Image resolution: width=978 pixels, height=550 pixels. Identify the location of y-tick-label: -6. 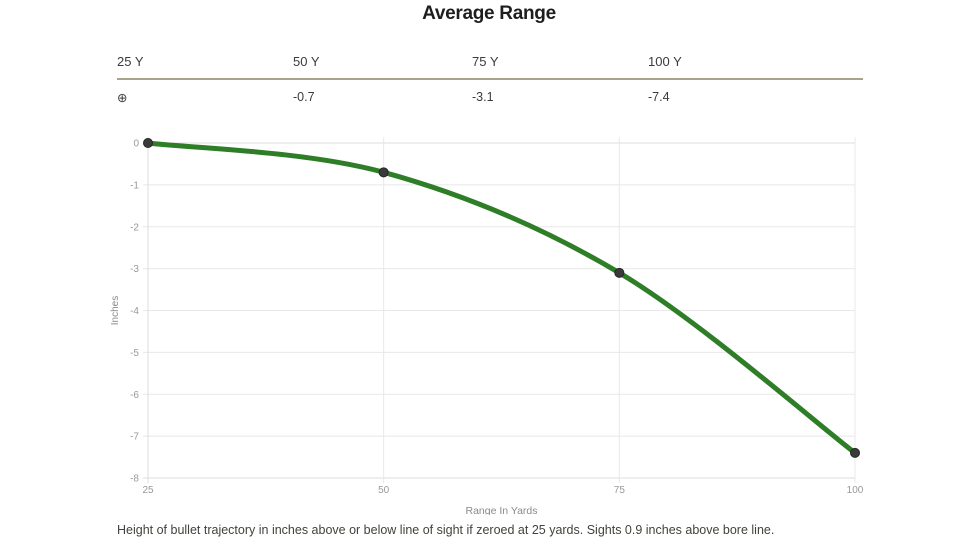
(134, 395).